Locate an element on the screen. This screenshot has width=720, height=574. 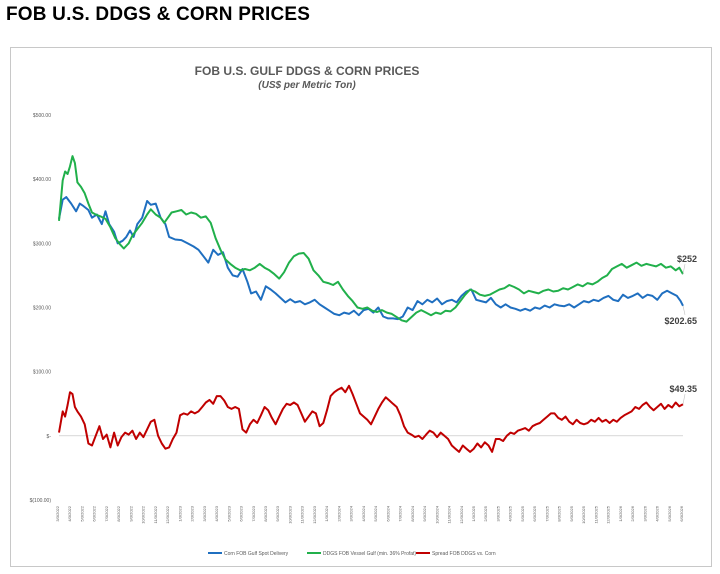
x-tick-label: 3/3/2023 is located at coordinates (204, 513).